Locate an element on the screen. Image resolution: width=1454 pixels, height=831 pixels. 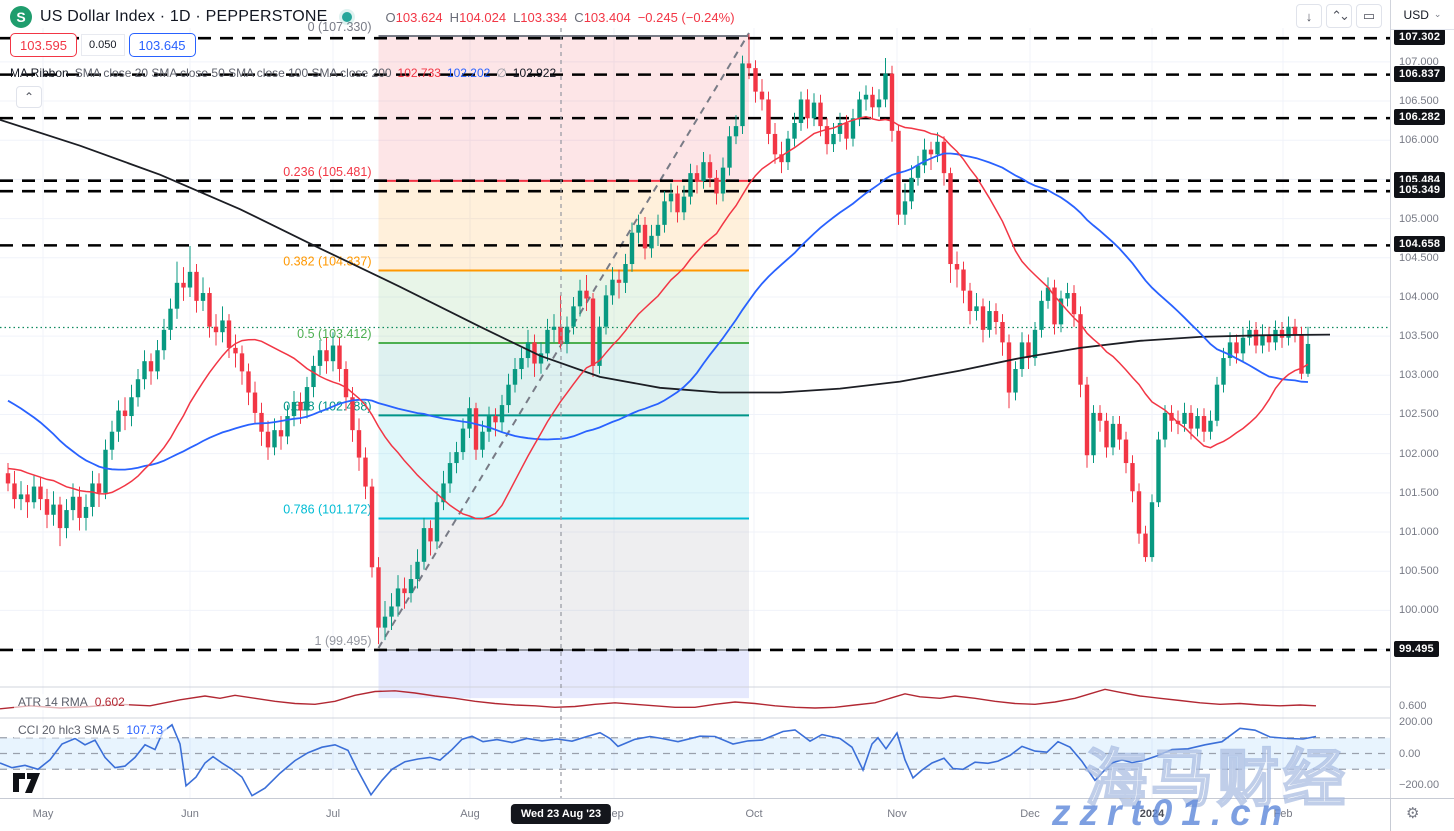
fib-level-label: 0.5 (103.412) is located at coordinates (334, 334).